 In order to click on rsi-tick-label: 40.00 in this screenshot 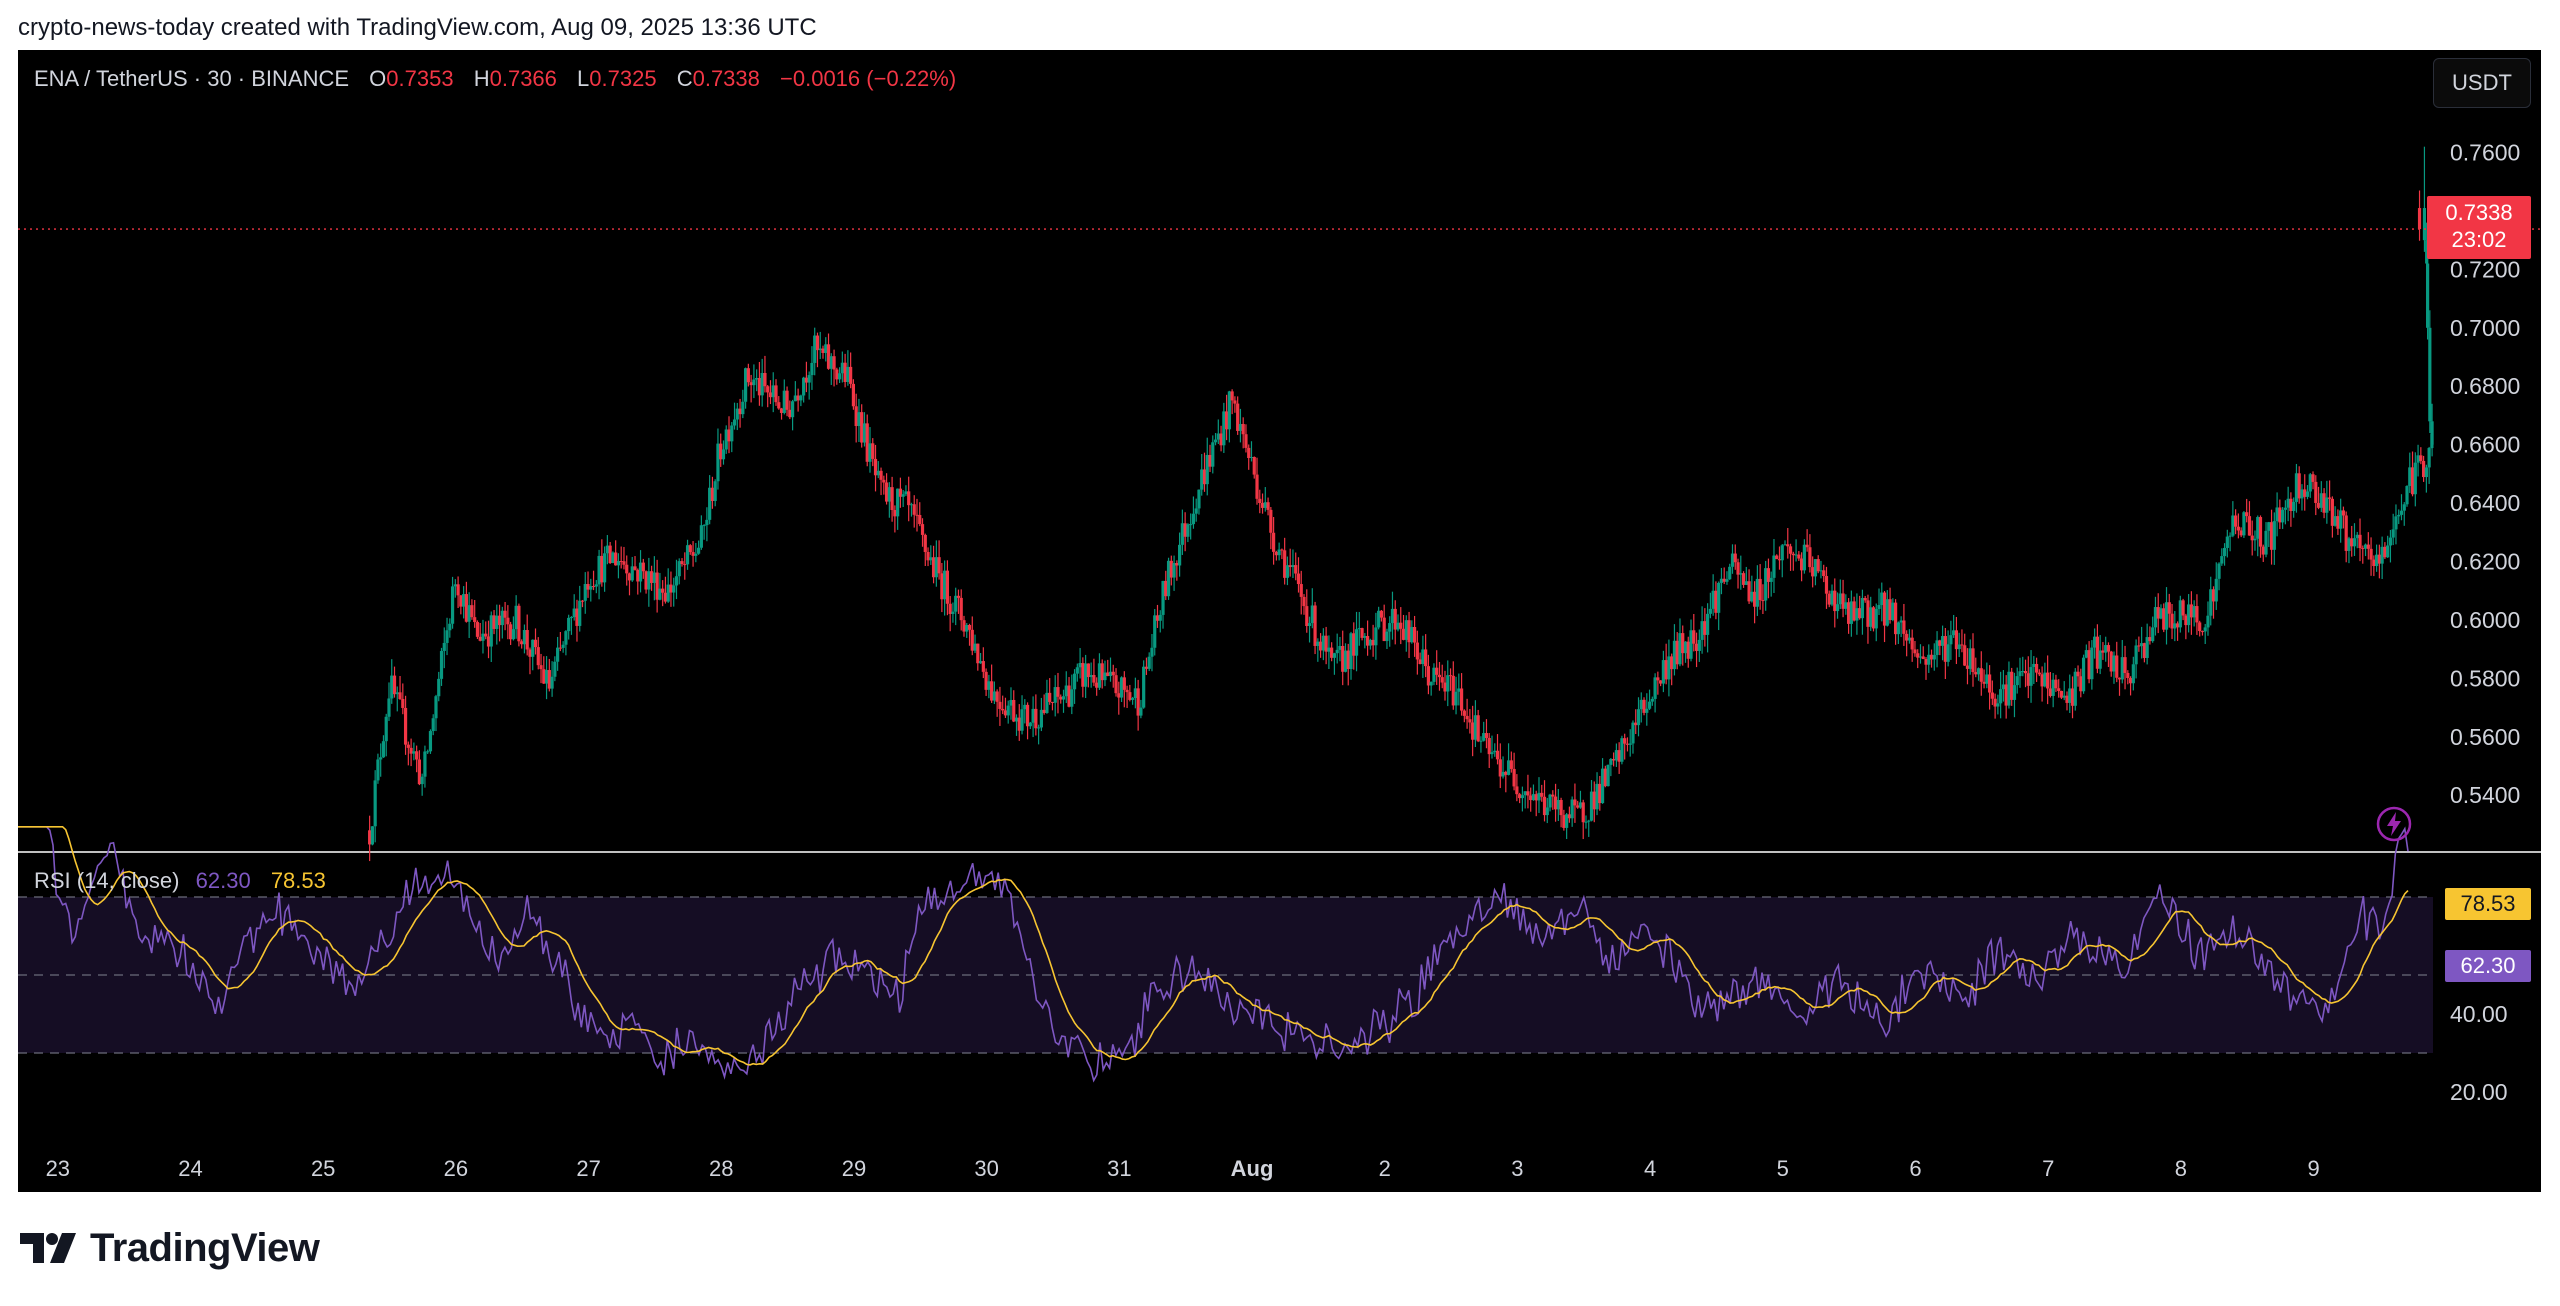, I will do `click(2479, 1014)`.